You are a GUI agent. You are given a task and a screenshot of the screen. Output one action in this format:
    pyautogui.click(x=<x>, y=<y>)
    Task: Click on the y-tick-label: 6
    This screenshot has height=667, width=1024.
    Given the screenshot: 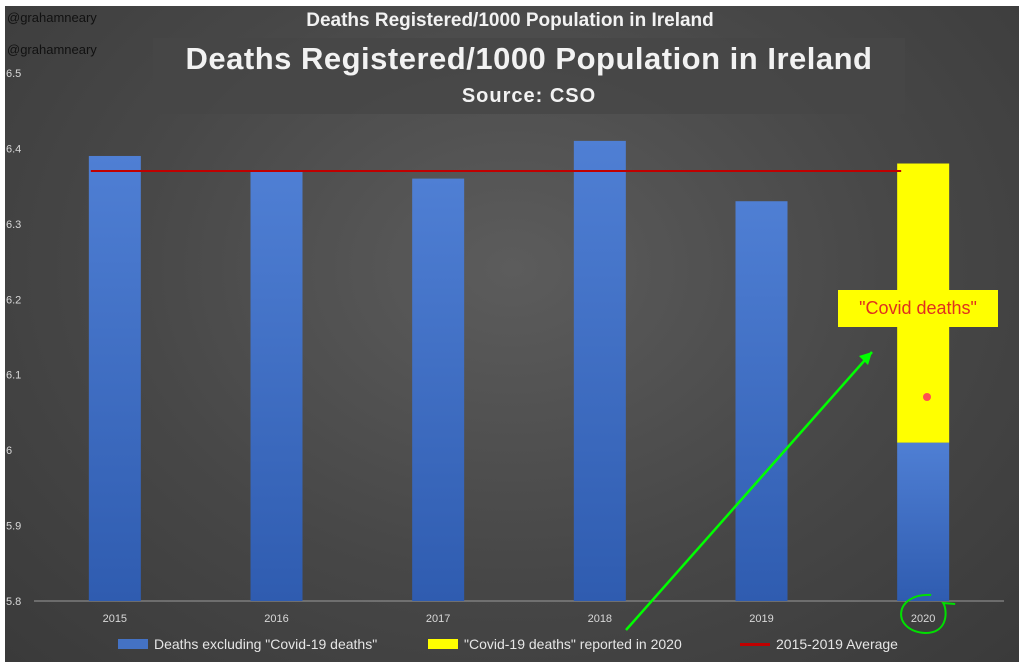 What is the action you would take?
    pyautogui.click(x=9, y=451)
    